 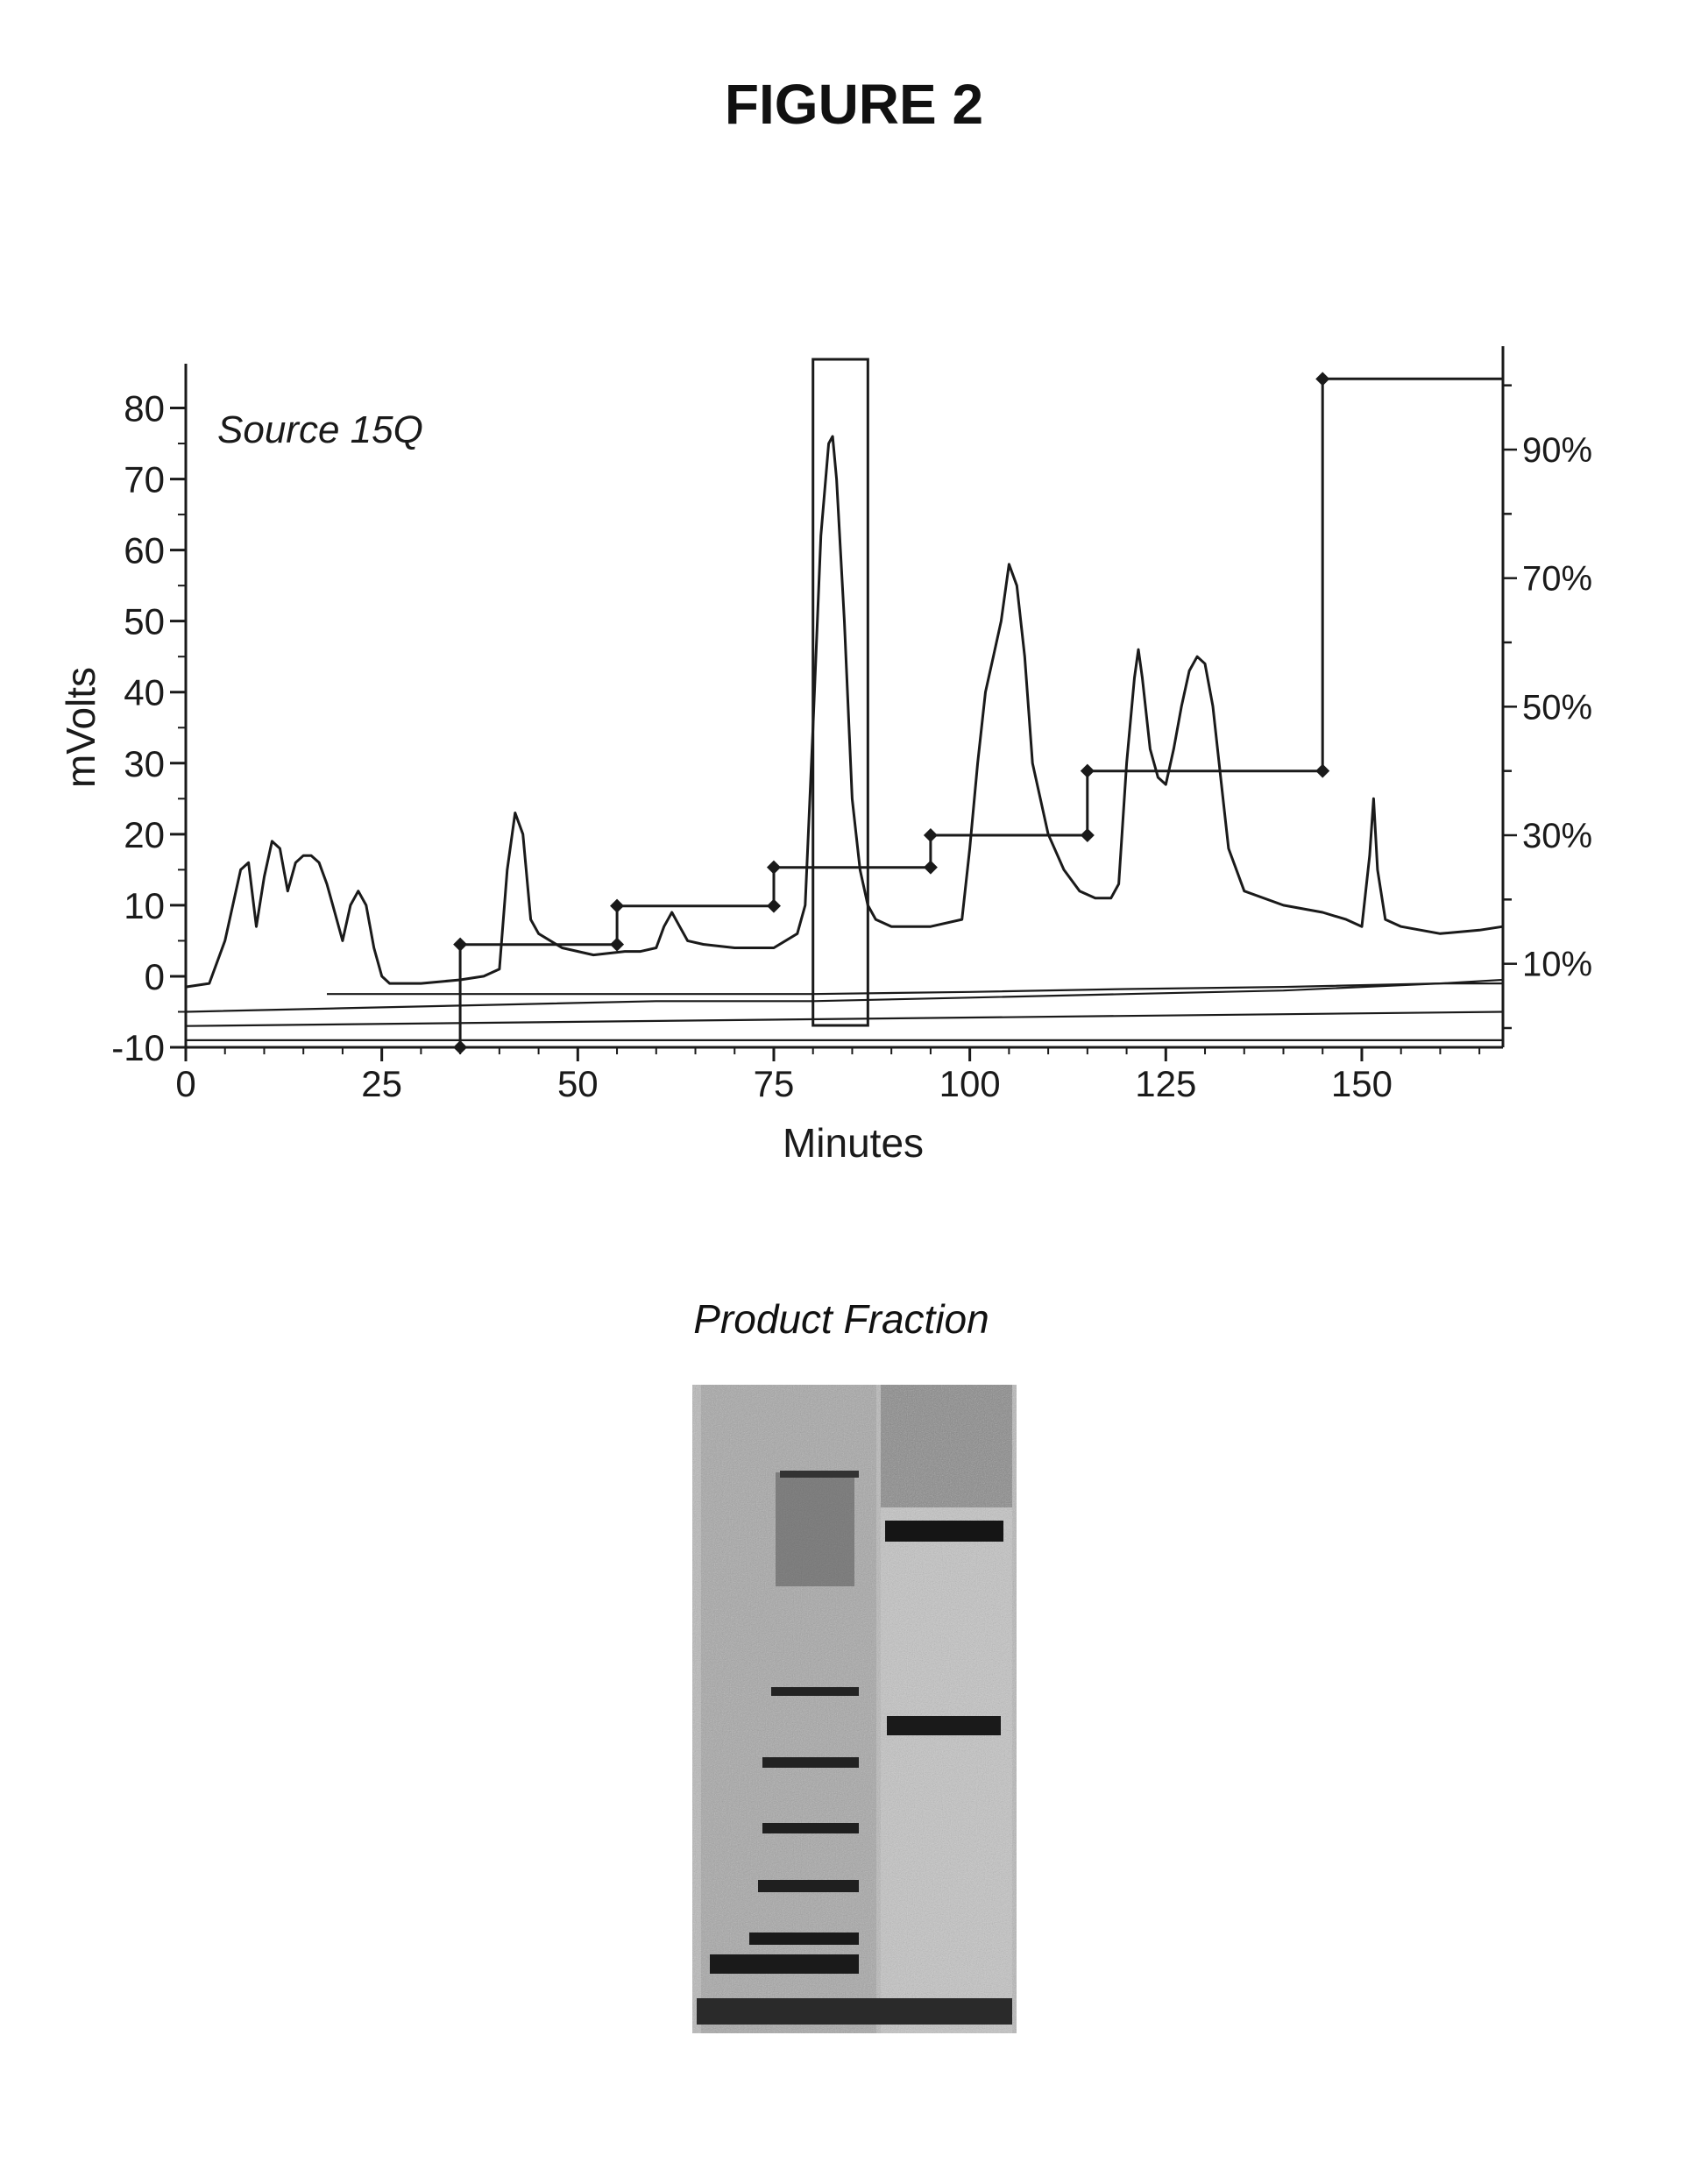 What do you see at coordinates (145, 692) in the screenshot?
I see `y-tick-label: 40` at bounding box center [145, 692].